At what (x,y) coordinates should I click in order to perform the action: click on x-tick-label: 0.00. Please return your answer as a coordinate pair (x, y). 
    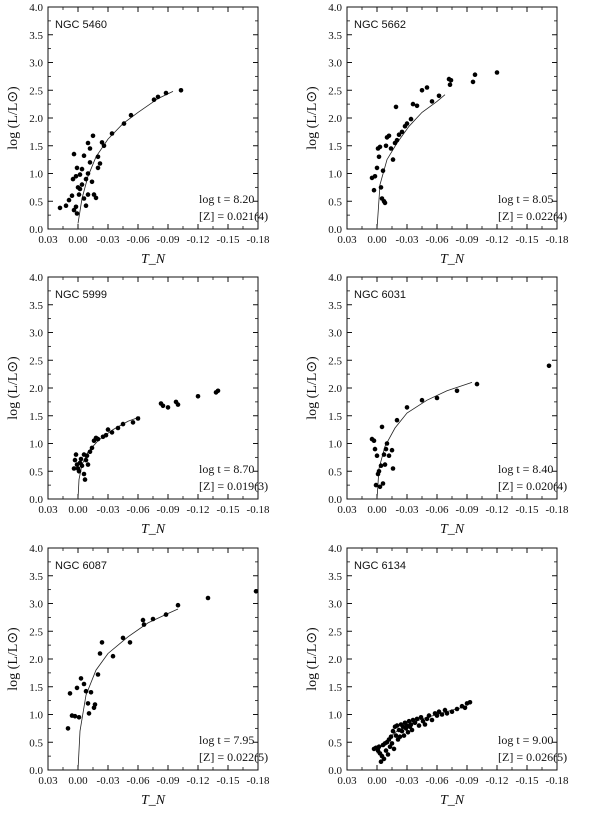
    Looking at the image, I should click on (78, 781).